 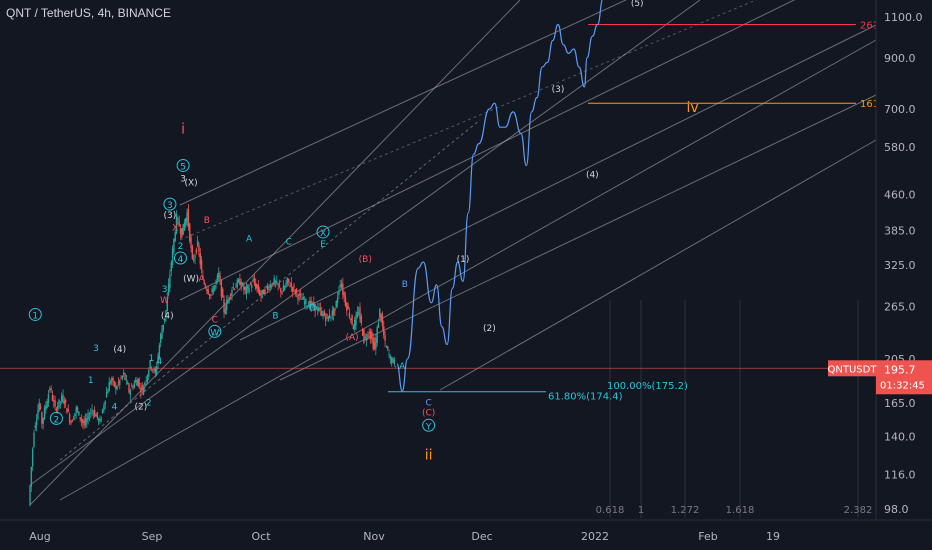 What do you see at coordinates (56, 418) in the screenshot?
I see `wave-label-circle` at bounding box center [56, 418].